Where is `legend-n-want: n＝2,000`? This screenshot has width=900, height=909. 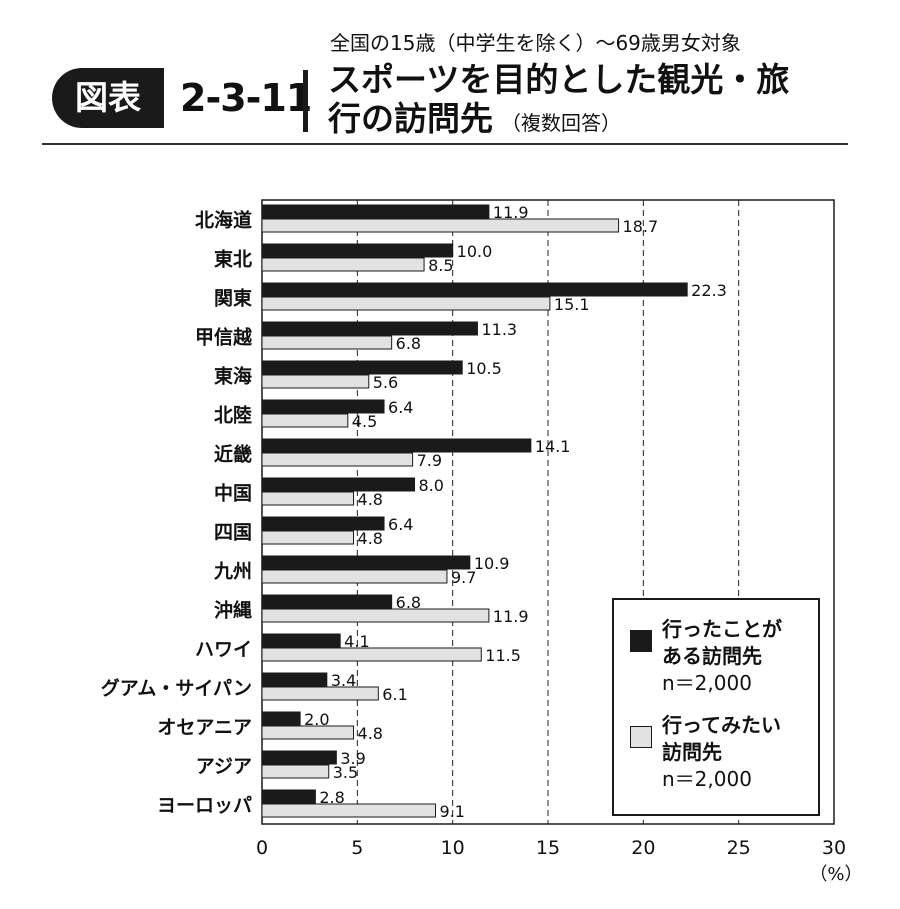
legend-n-want: n＝2,000 is located at coordinates (707, 779).